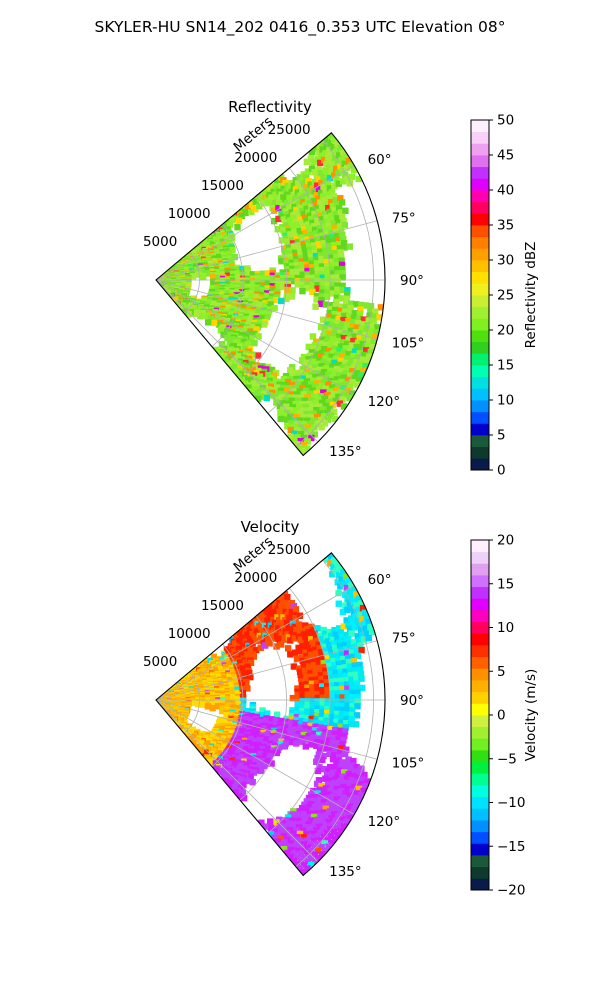  What do you see at coordinates (507, 759) in the screenshot?
I see `colorbar-tick-label: −5` at bounding box center [507, 759].